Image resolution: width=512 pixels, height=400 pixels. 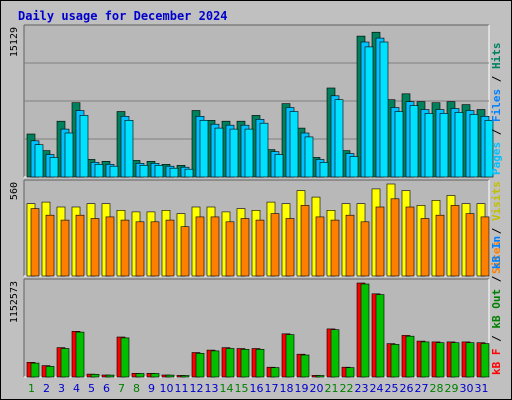 What do you see at coordinates (123, 16) in the screenshot?
I see `chart-title: Daily usage for December 2024` at bounding box center [123, 16].